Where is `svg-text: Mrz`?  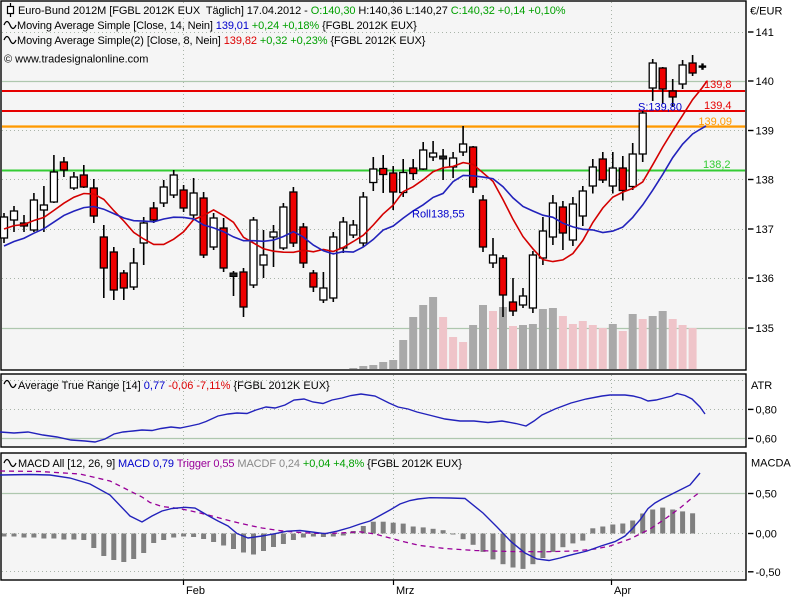
svg-text: Mrz is located at coordinates (405, 591).